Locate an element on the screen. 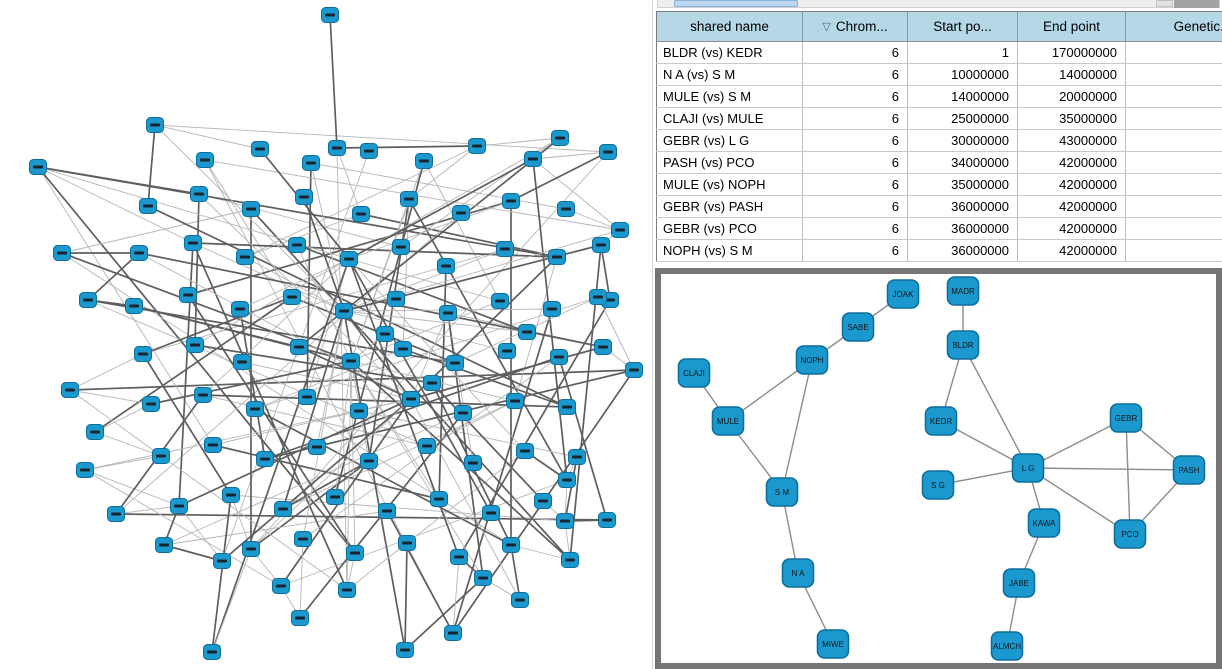 The height and width of the screenshot is (669, 1222). table-cell: 8.4 is located at coordinates (1173, 228).